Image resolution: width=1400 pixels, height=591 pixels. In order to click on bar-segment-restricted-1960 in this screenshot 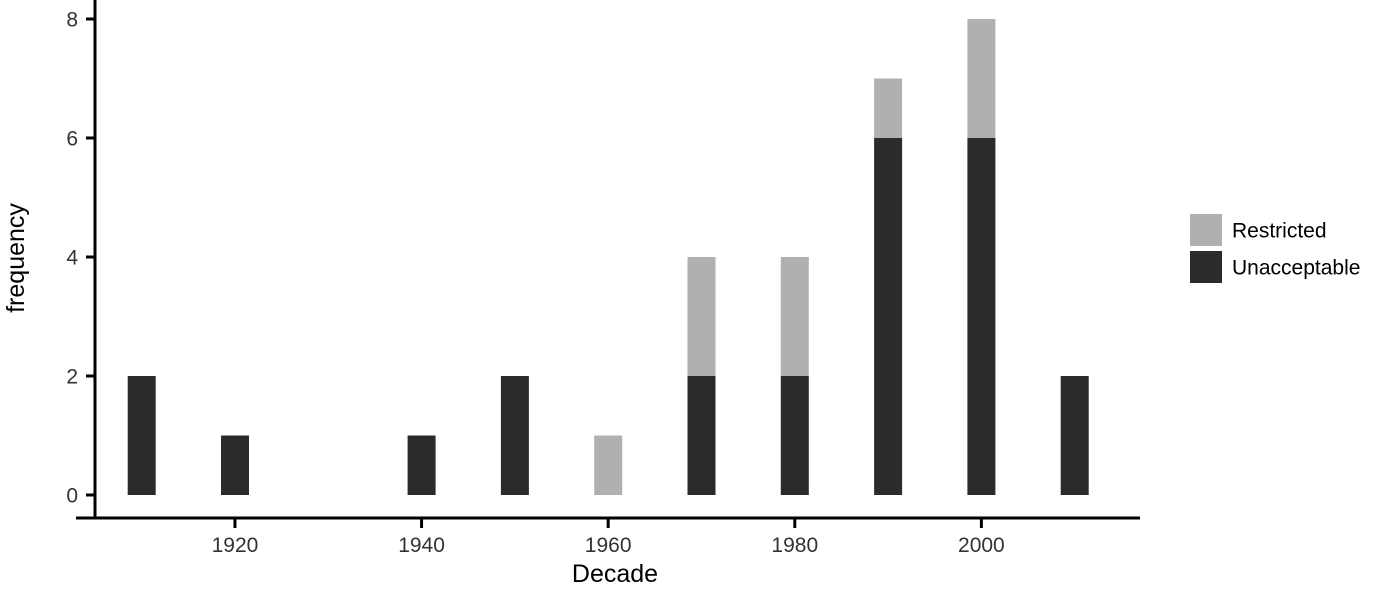, I will do `click(608, 465)`.